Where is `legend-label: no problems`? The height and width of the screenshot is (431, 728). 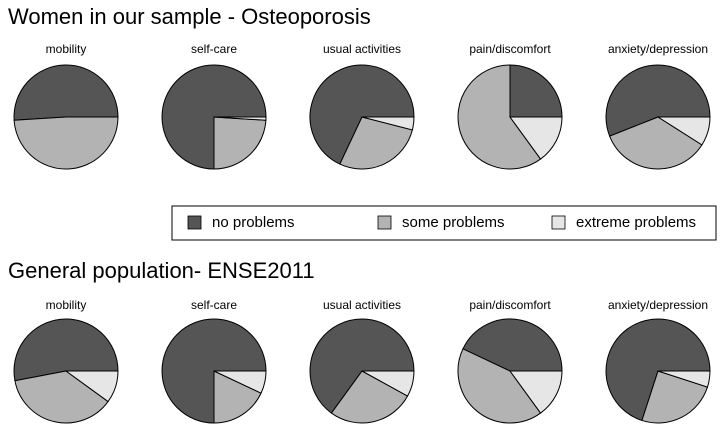
legend-label: no problems is located at coordinates (253, 222).